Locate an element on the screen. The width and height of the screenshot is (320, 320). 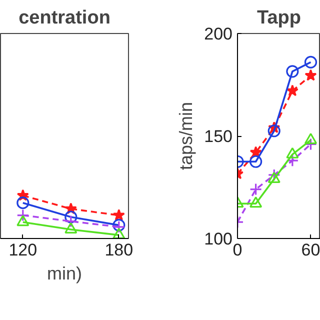
x-tick-label: 0 is located at coordinates (237, 250).